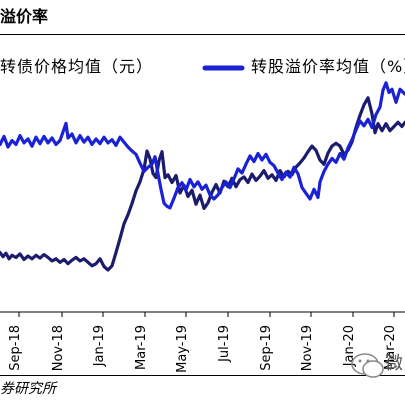 The height and width of the screenshot is (404, 405). Describe the element at coordinates (367, 365) in the screenshot. I see `wechat-watermark-icon` at that location.